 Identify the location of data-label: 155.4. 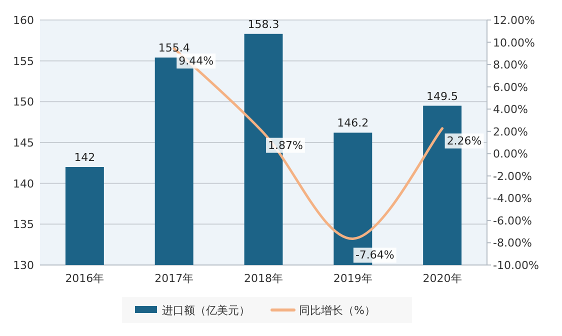
(174, 48).